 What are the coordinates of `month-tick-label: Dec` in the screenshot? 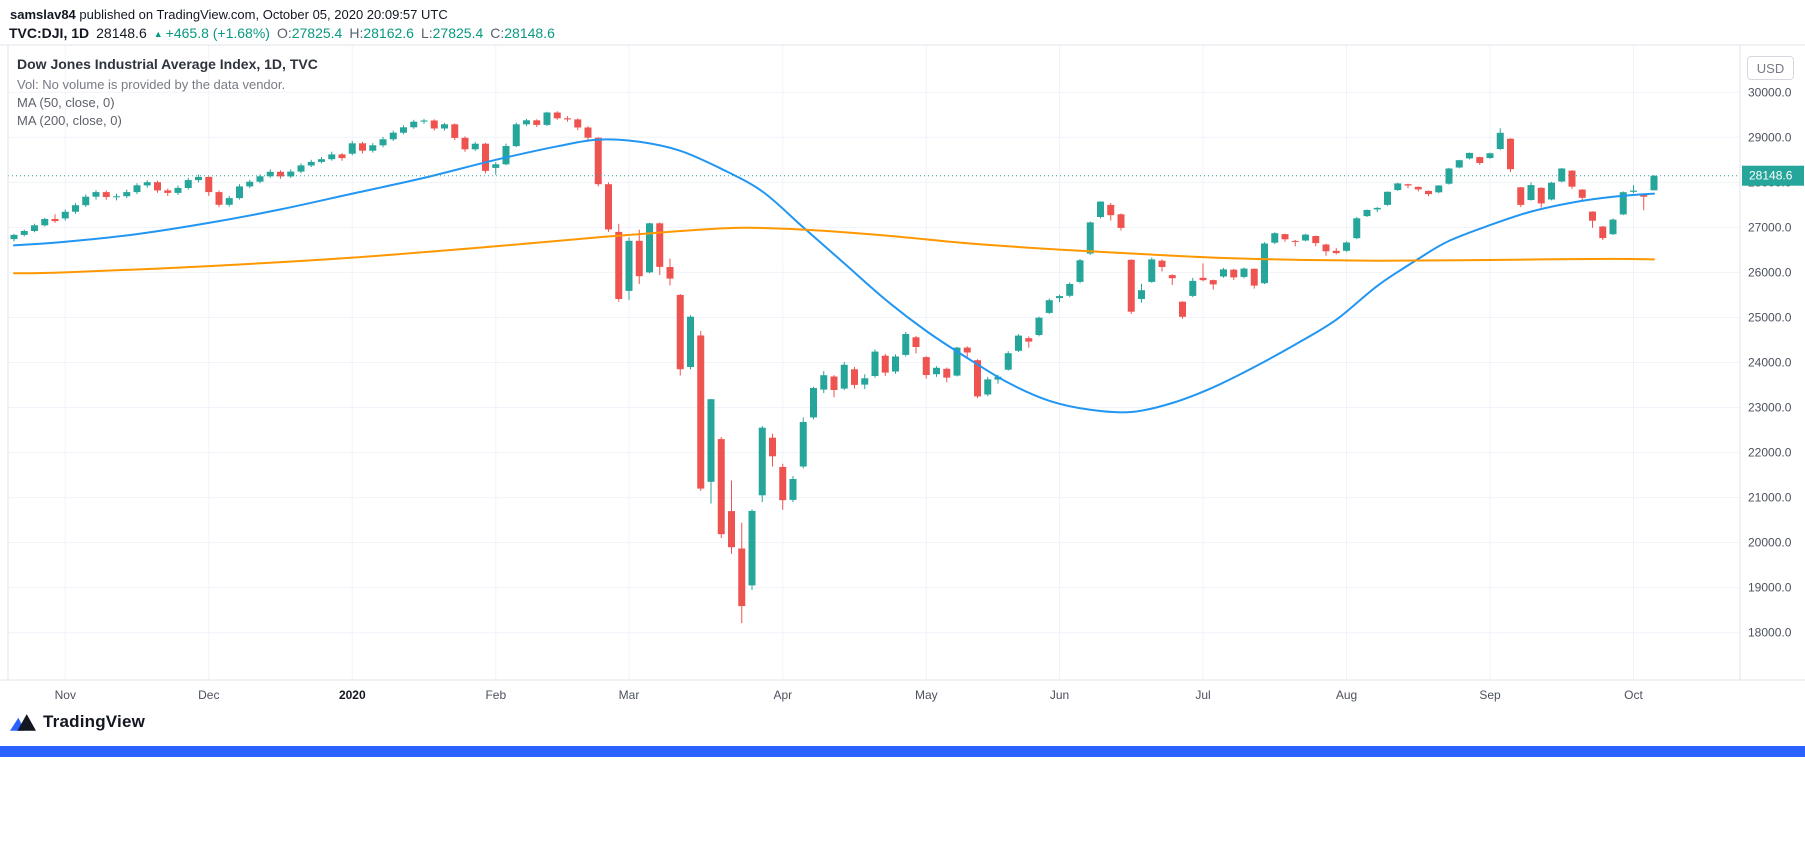 It's located at (208, 695).